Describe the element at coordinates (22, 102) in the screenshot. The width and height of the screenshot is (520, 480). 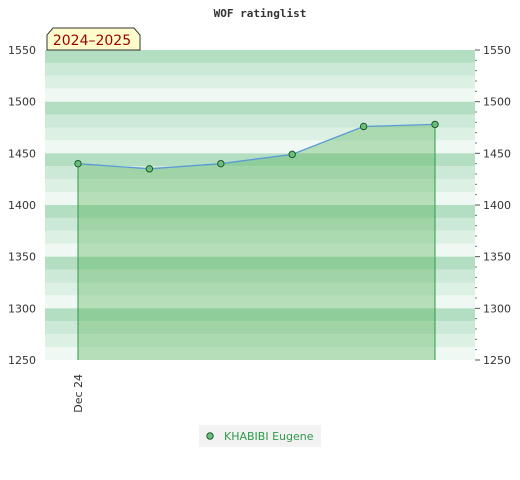
I see `y-tick-label-left: 1500` at that location.